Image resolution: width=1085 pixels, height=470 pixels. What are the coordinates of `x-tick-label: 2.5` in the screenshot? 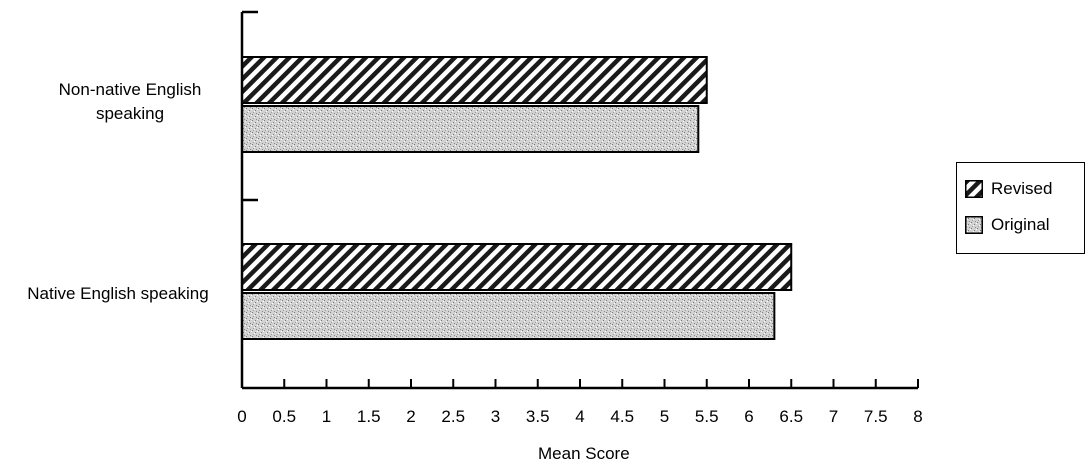 It's located at (453, 416).